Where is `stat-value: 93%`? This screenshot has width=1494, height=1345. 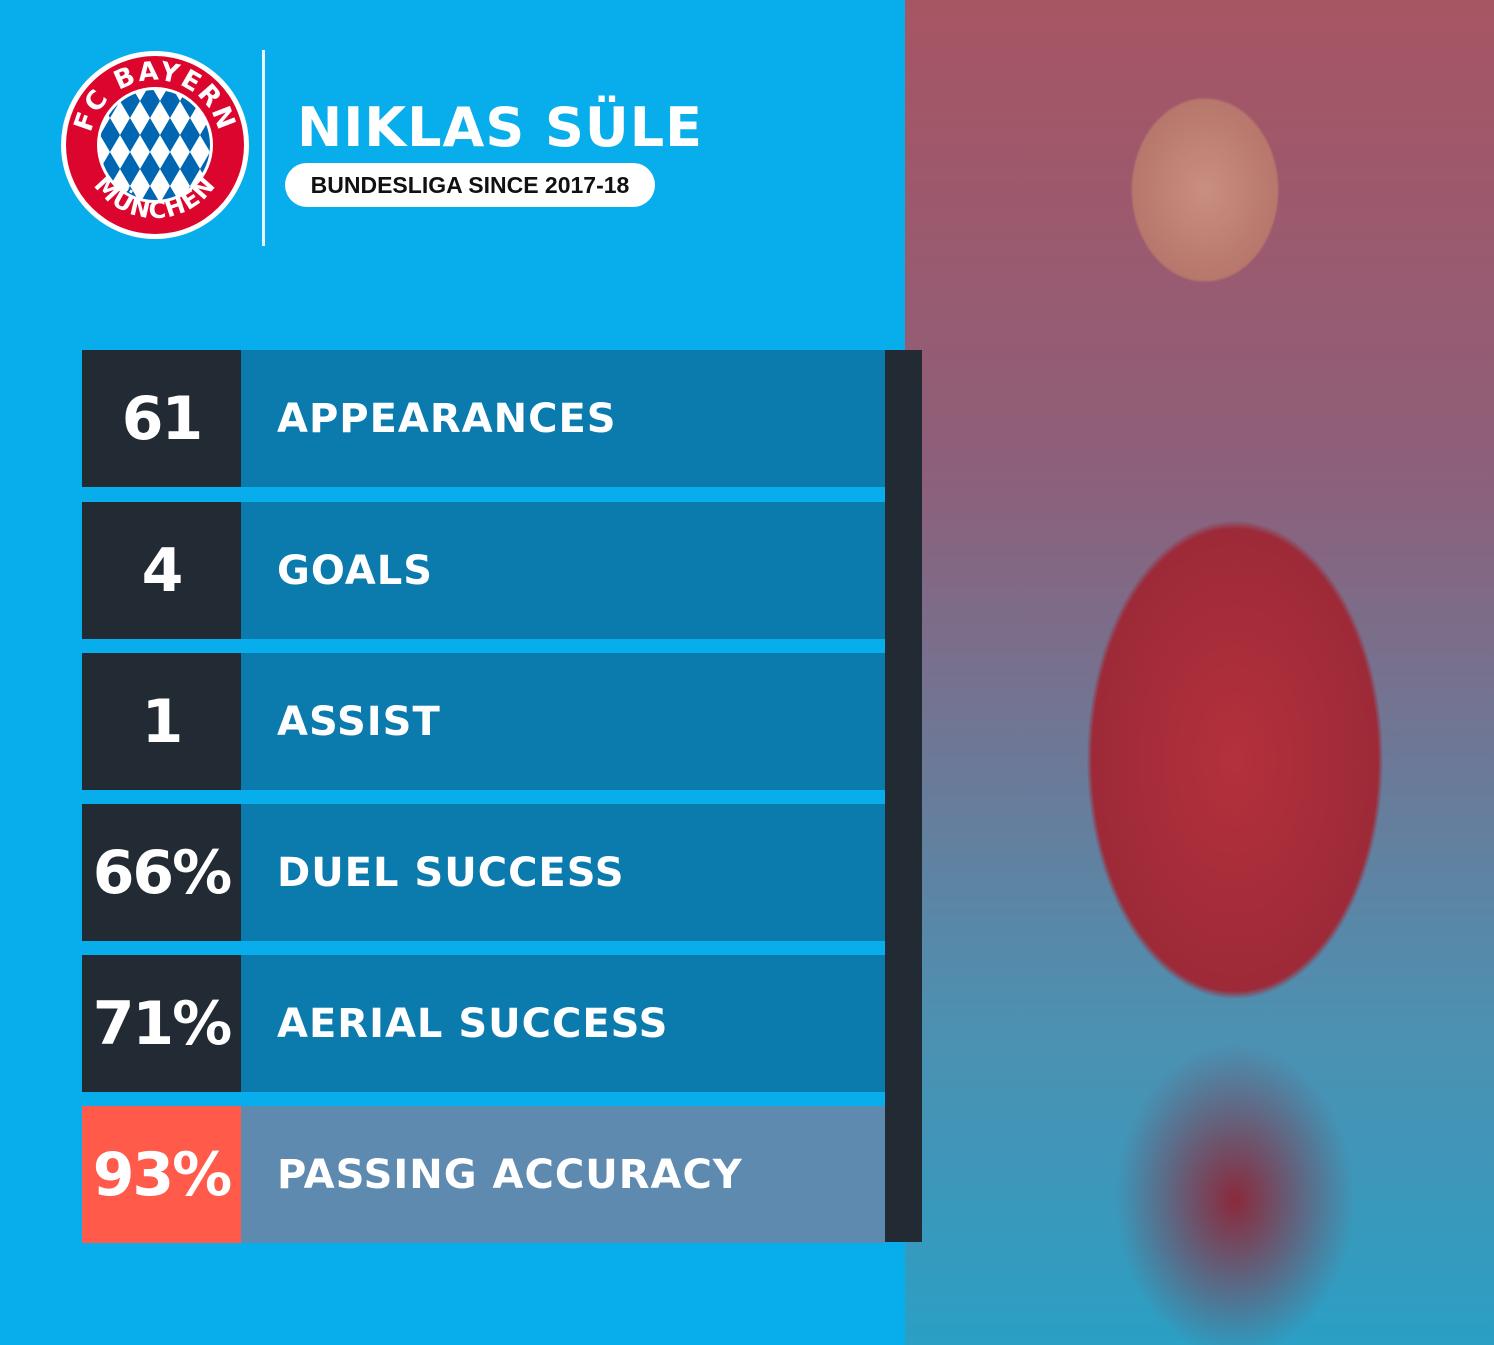 stat-value: 93% is located at coordinates (161, 1174).